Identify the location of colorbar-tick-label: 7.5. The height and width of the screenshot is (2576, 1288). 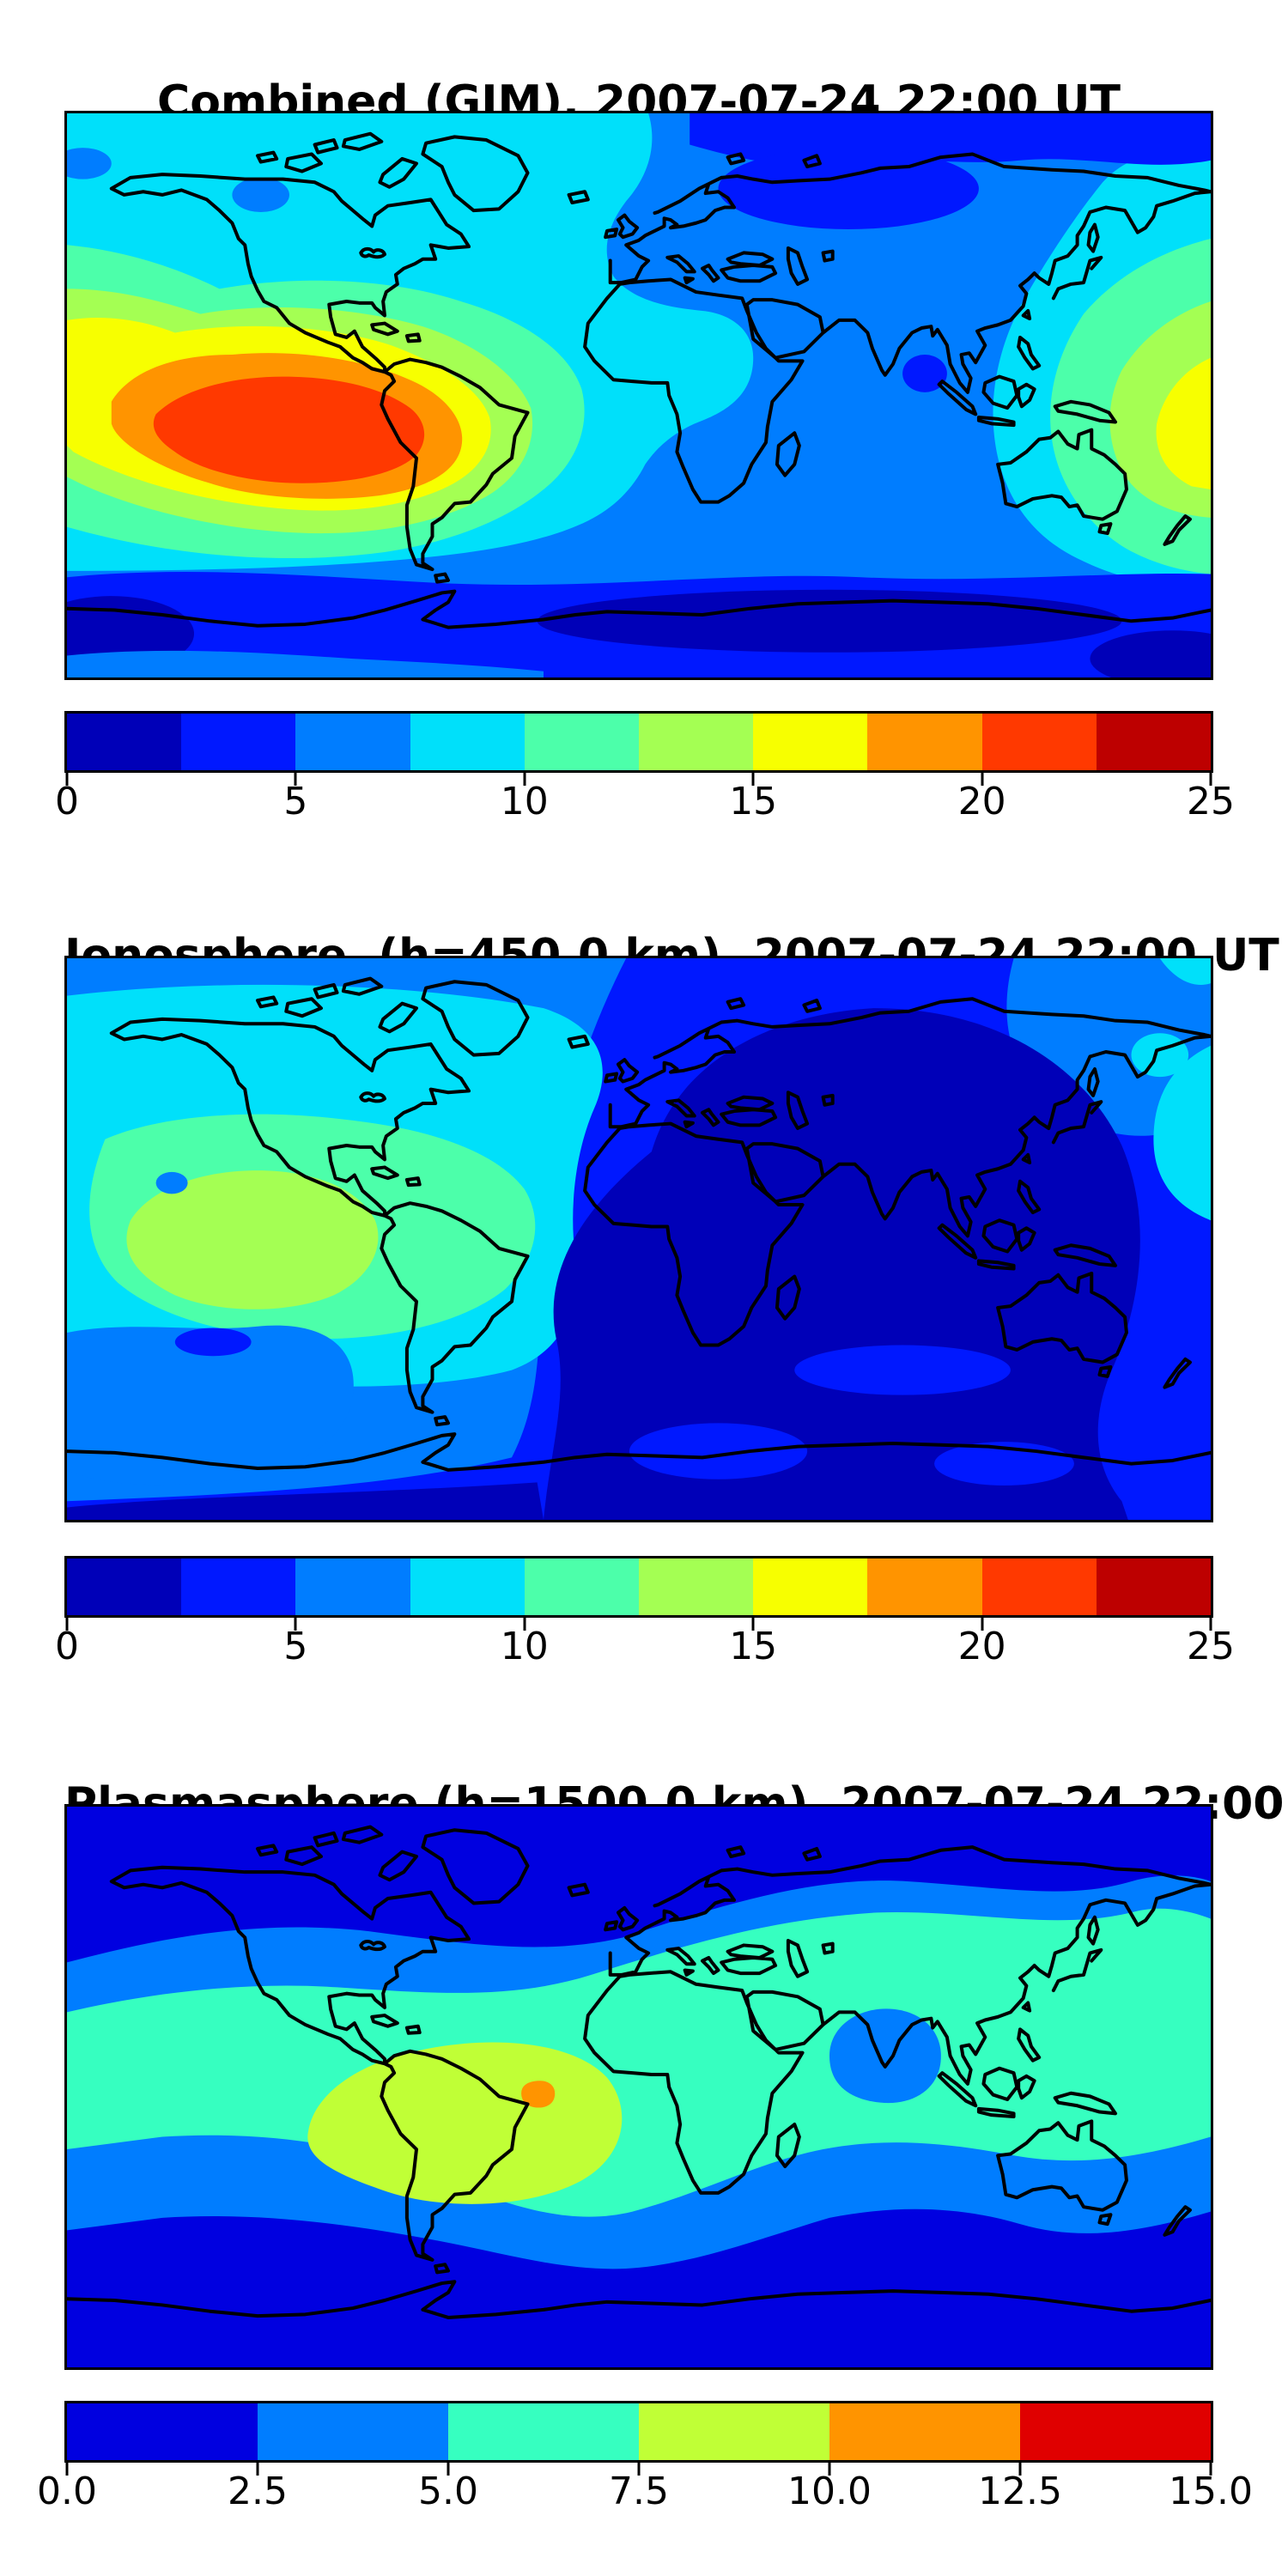
(639, 2492).